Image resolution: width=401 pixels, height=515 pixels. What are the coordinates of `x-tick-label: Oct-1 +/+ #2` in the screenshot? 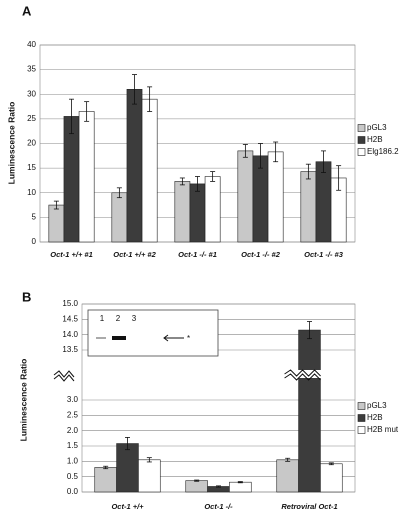 It's located at (134, 254).